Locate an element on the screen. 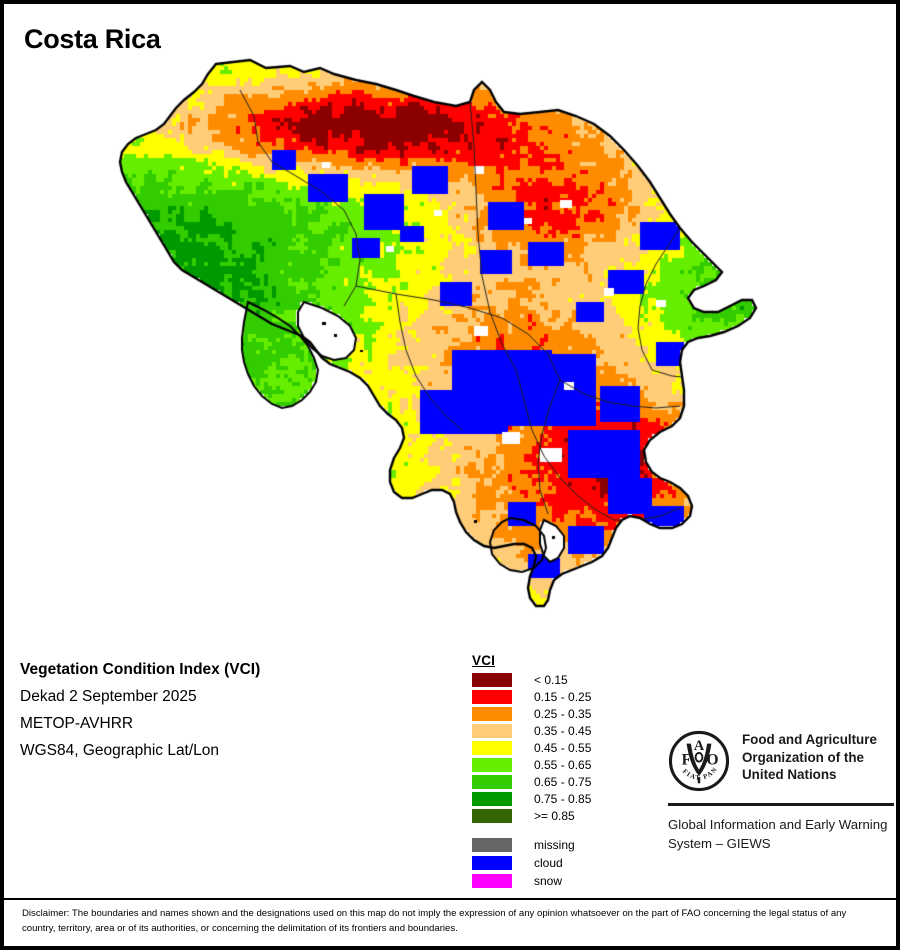 This screenshot has height=950, width=900. legend-special-label: missing is located at coordinates (554, 845).